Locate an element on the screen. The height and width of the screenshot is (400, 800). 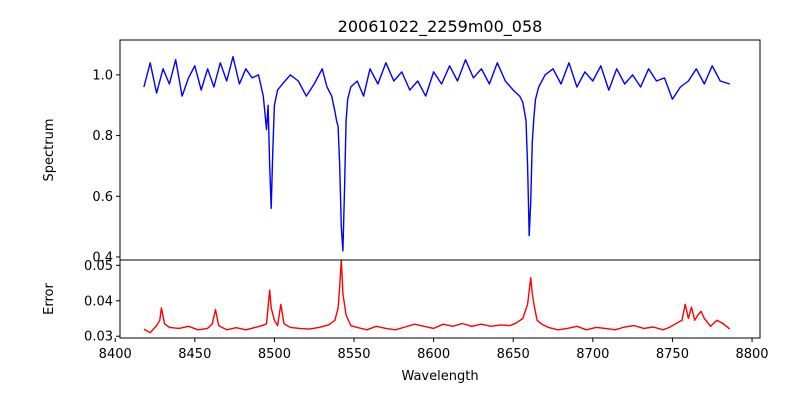
wavelength-x-ticks: 8400 8450 8500 8550 8600 8650 8700 8750 8800 is located at coordinates (434, 350).